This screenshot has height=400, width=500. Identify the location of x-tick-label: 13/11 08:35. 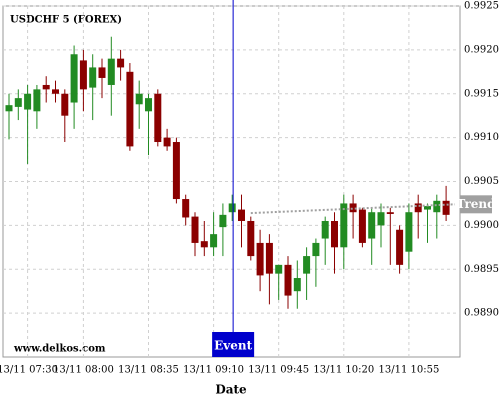
(148, 370).